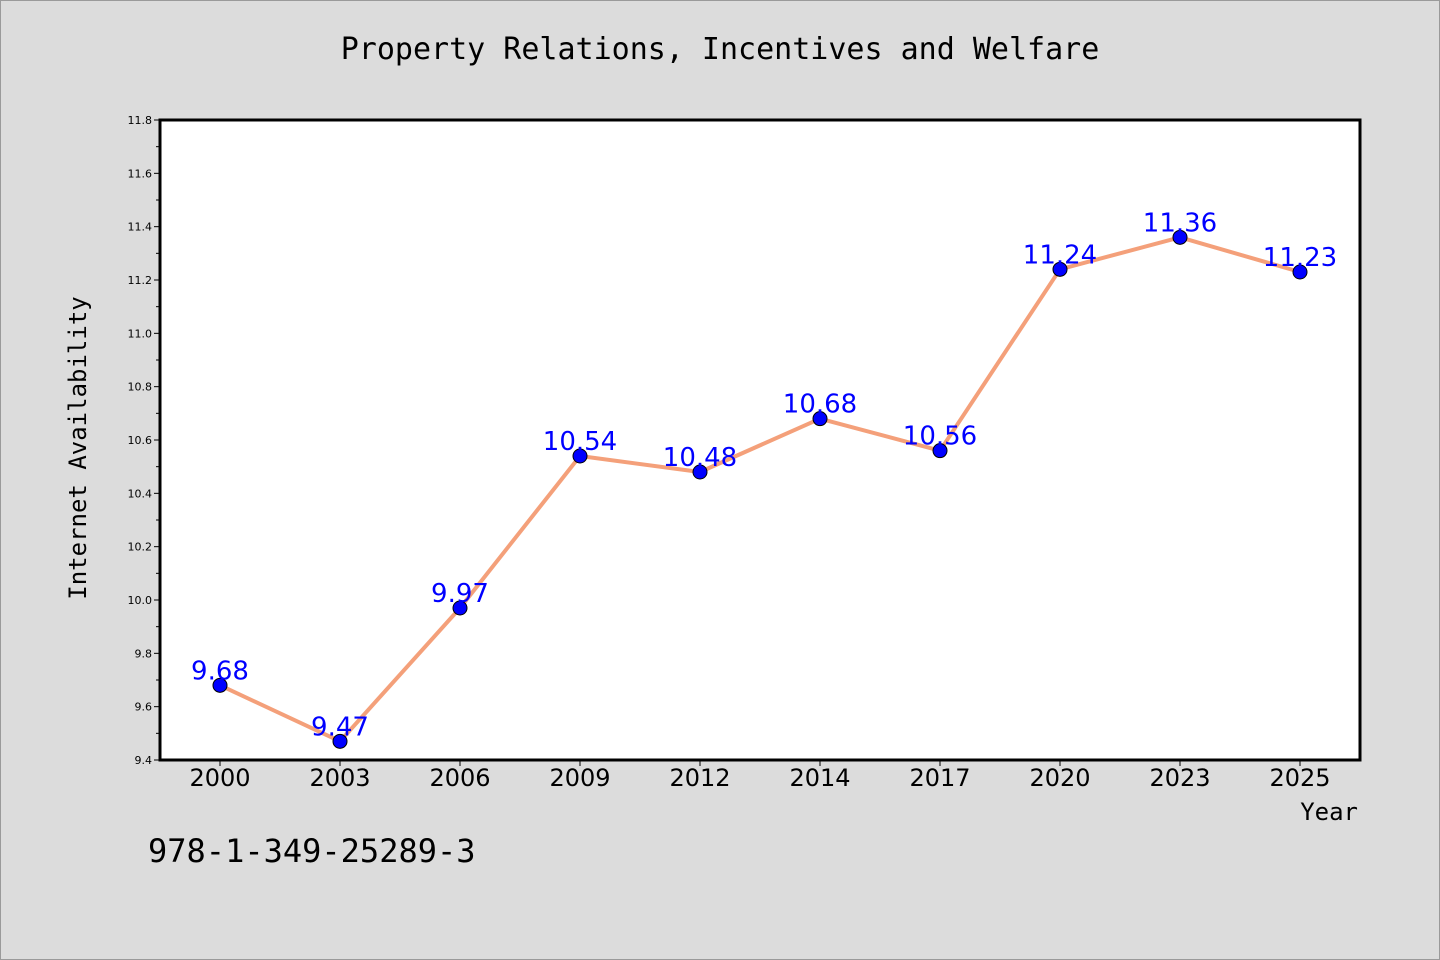 The image size is (1440, 960). What do you see at coordinates (144, 653) in the screenshot?
I see `y-tick-label: 9.8` at bounding box center [144, 653].